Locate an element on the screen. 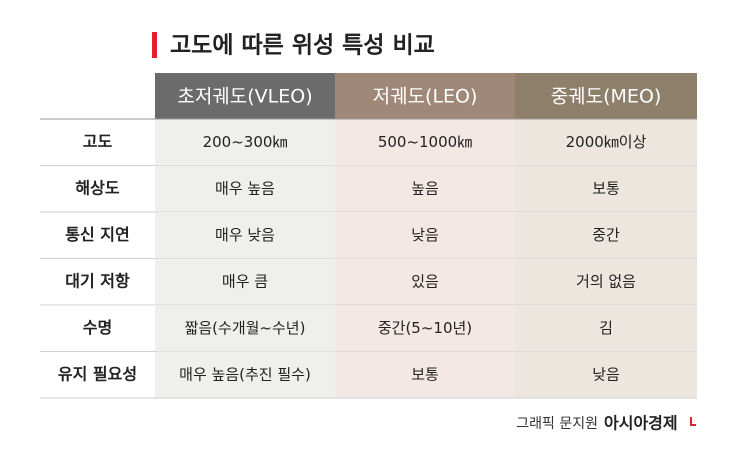 The image size is (745, 453). cell-text: 2000㎞이상 is located at coordinates (606, 142).